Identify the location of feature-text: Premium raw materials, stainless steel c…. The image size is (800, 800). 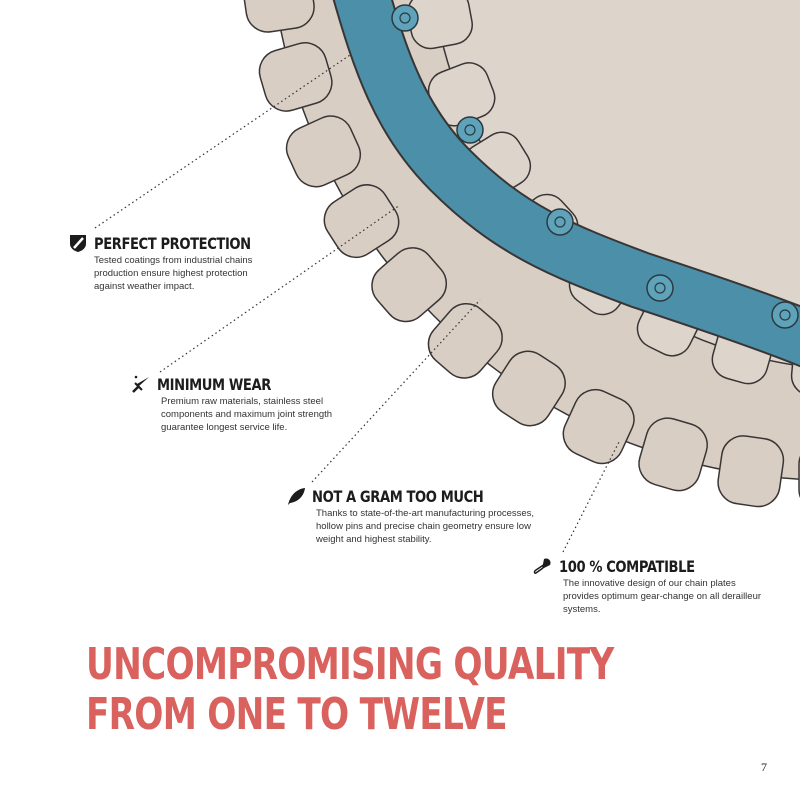
(247, 414).